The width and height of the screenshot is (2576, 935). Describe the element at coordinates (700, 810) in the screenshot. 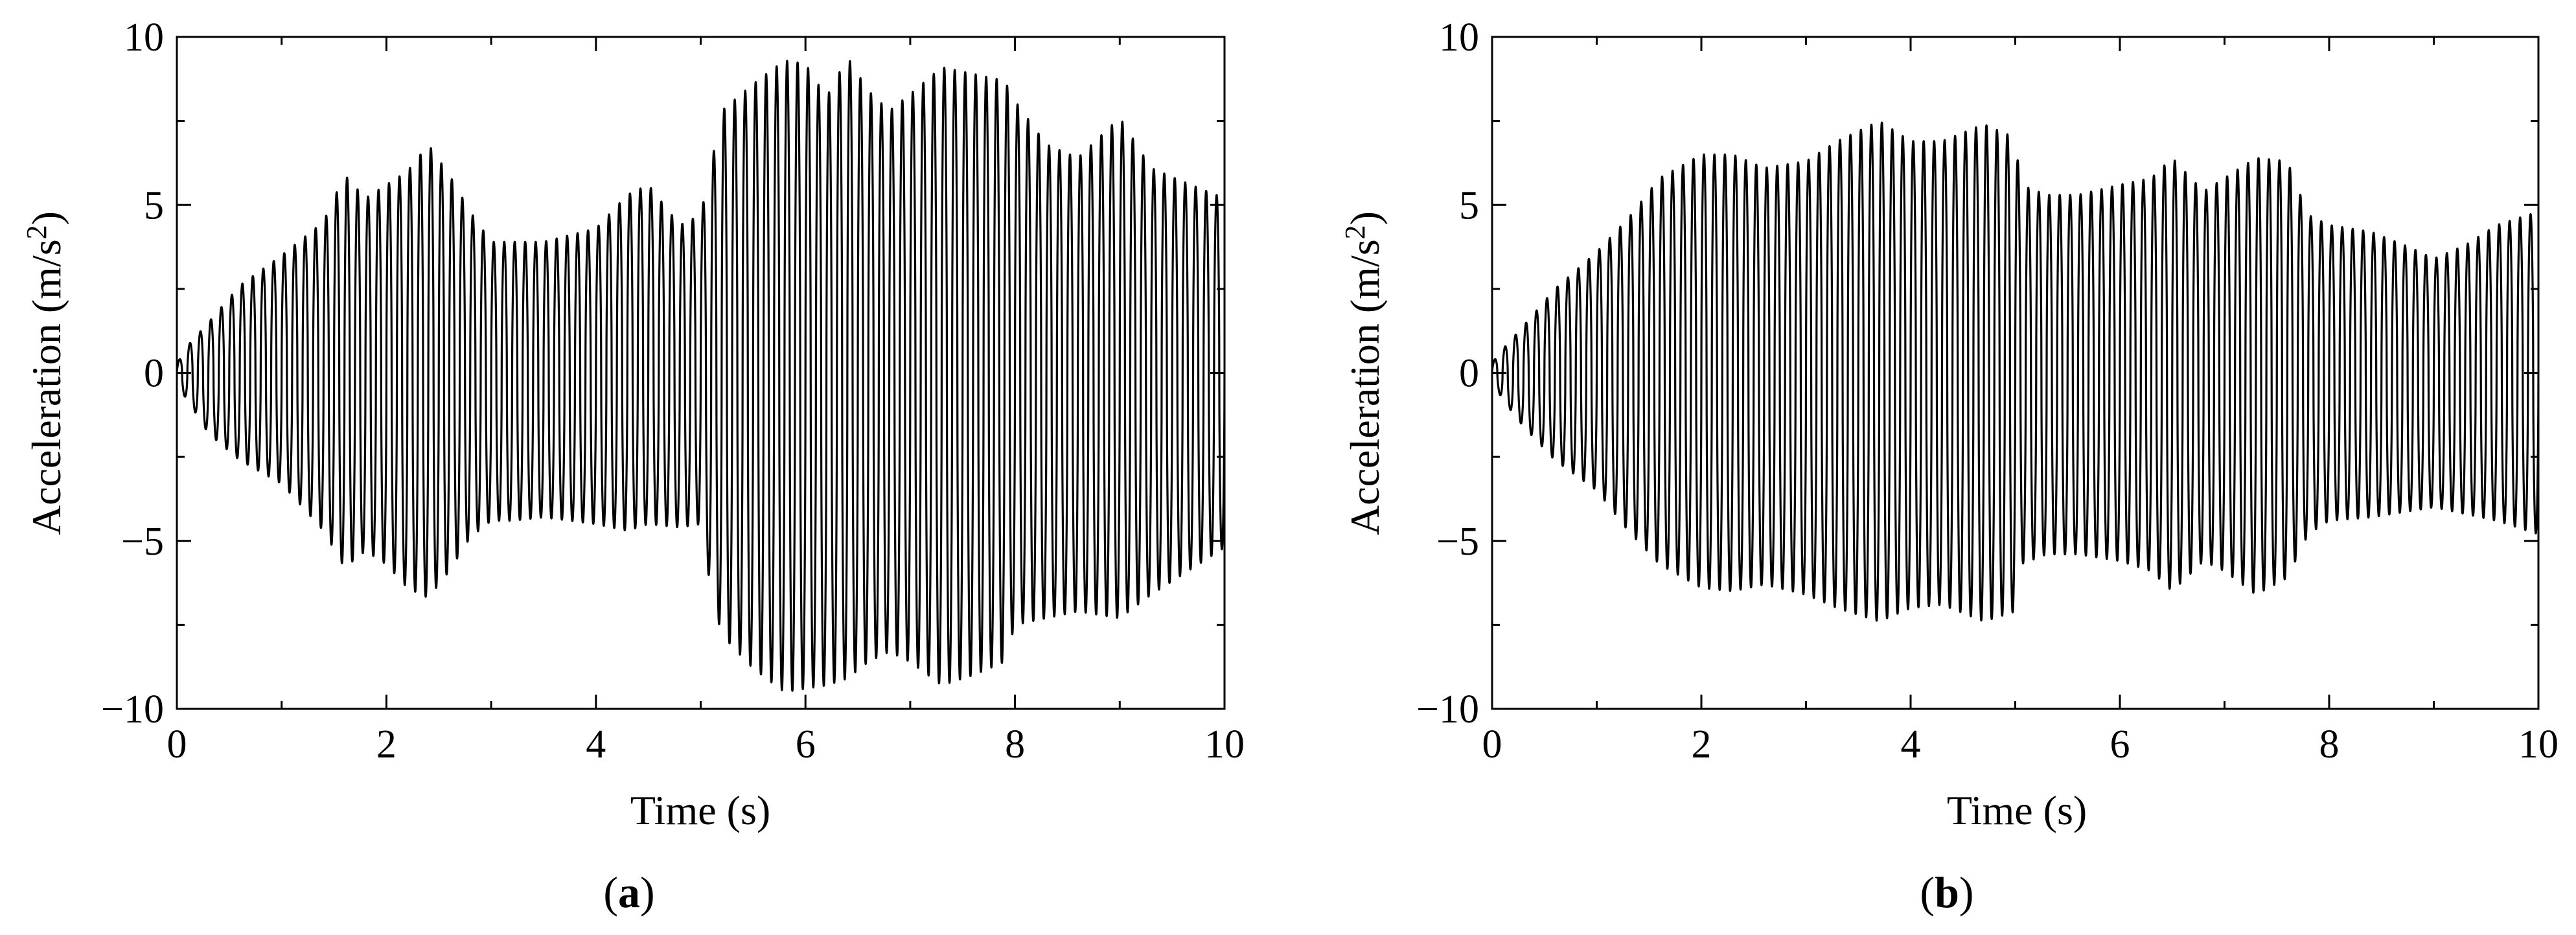

I see `x-axis-title-a: Time (s)` at that location.